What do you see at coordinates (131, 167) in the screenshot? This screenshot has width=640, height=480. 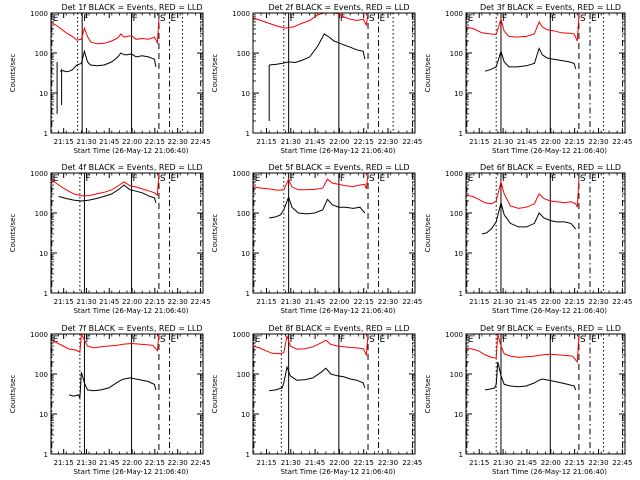 I see `chart-title: Det 4f BLACK = Events, RED = LLD` at bounding box center [131, 167].